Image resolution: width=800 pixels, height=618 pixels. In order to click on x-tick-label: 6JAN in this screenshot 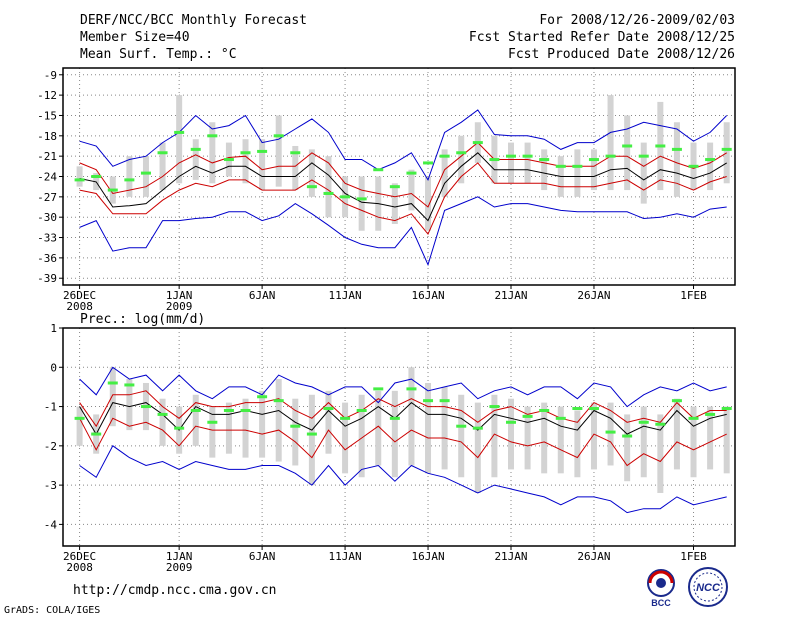, I will do `click(262, 556)`.